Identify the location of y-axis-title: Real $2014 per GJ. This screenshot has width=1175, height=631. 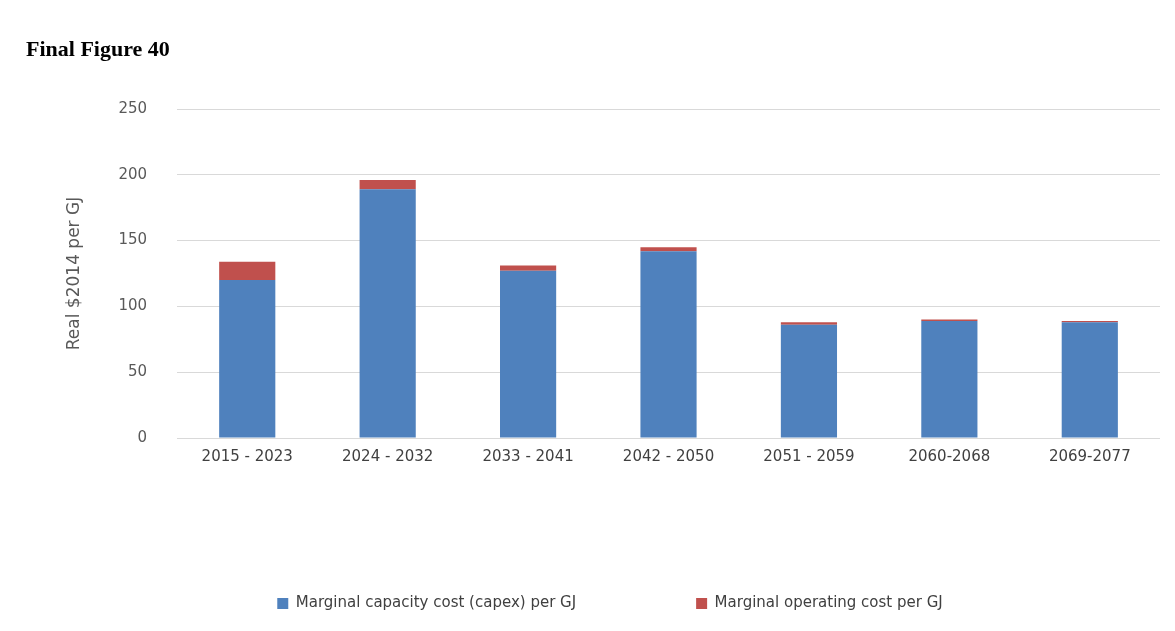
(72, 273).